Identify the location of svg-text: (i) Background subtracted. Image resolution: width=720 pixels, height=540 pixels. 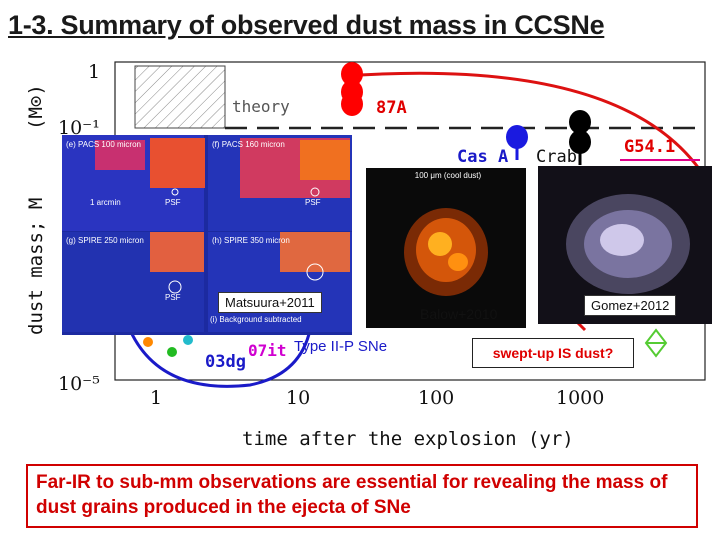
(256, 319).